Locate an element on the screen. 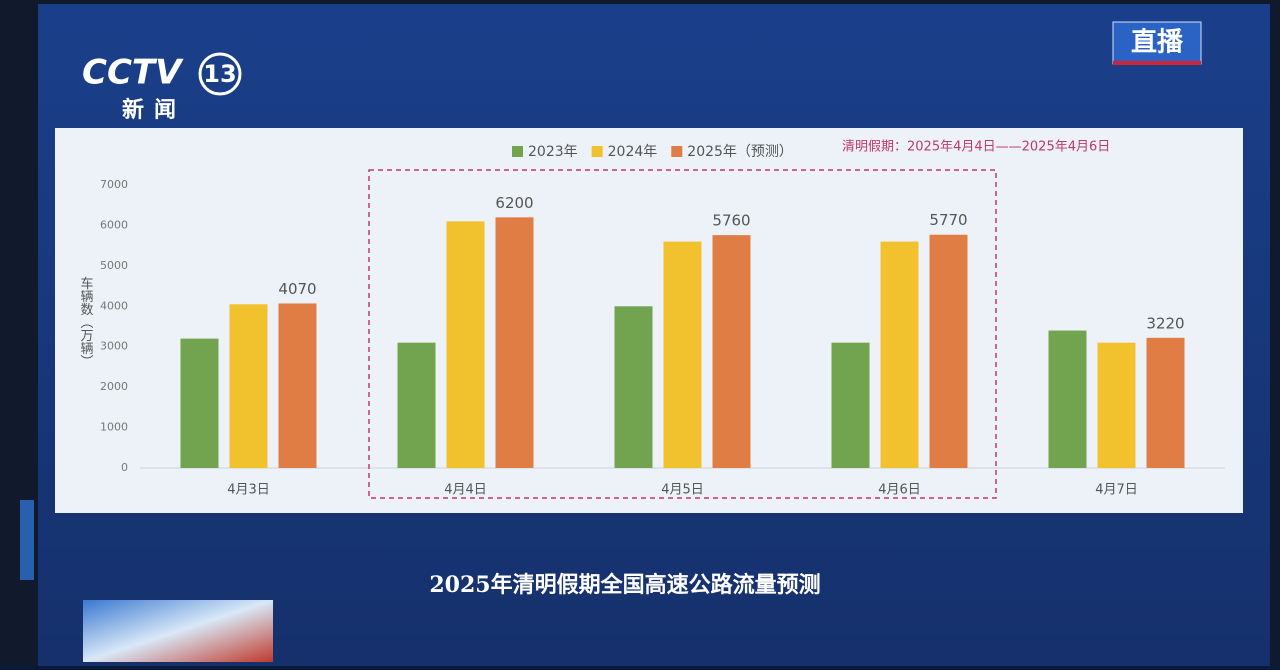 The image size is (1280, 670). x-tick-label: 4月7日 is located at coordinates (1116, 490).